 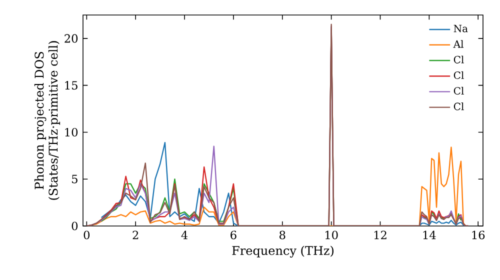 What do you see at coordinates (184, 235) in the screenshot?
I see `x-tick-label: 4` at bounding box center [184, 235].